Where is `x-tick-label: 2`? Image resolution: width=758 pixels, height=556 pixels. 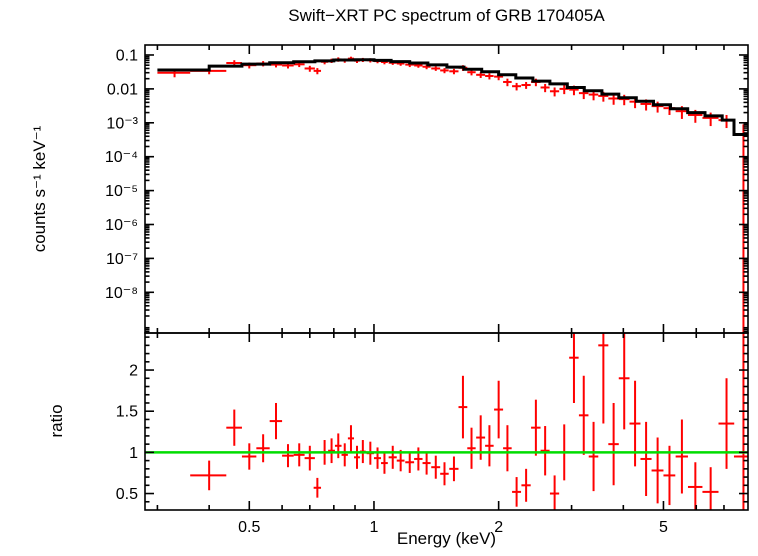
x-tick-label: 2 is located at coordinates (498, 527).